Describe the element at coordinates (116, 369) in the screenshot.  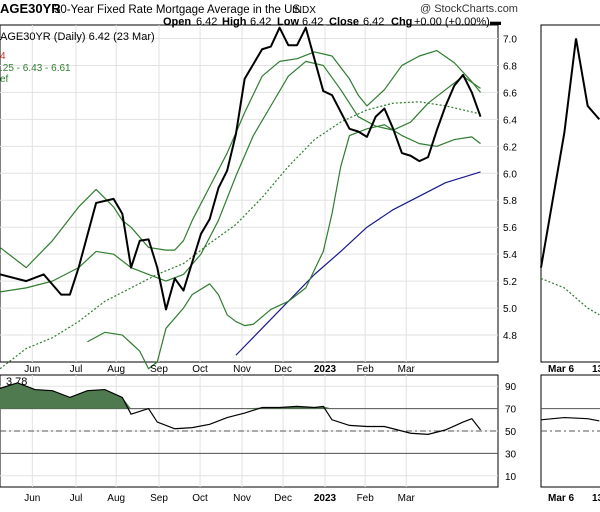
I see `x-tick-label: Aug` at that location.